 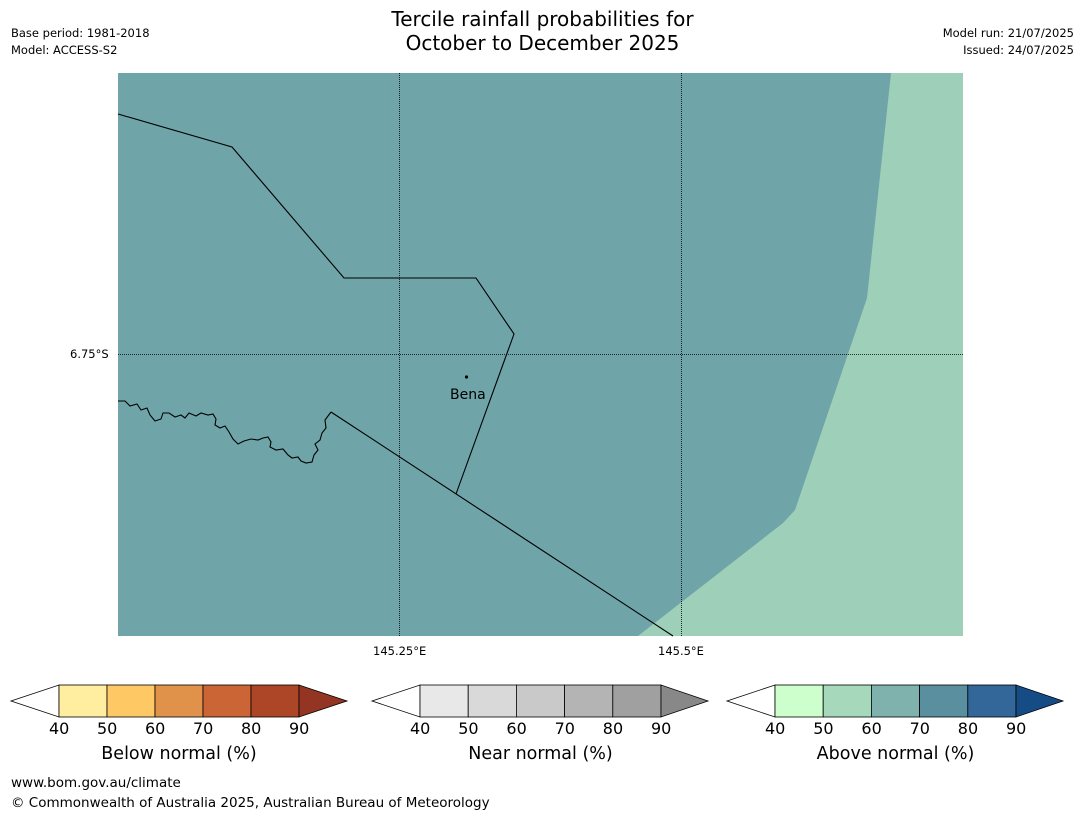 I want to click on near-normal-label: Near normal (%), so click(x=540, y=754).